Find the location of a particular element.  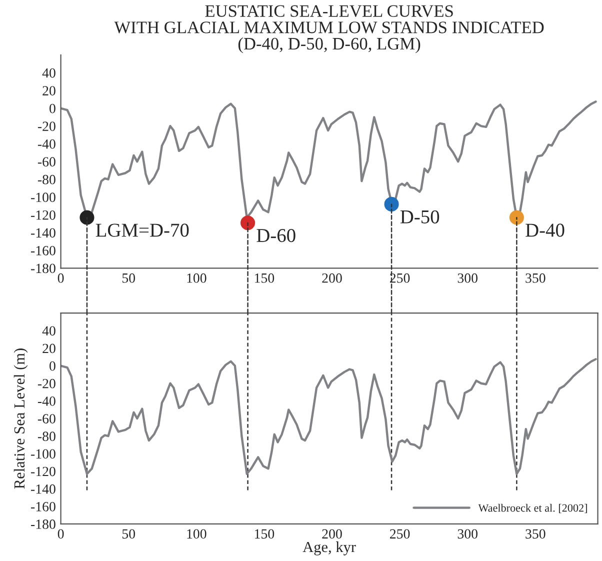

annotation: D-60 is located at coordinates (276, 235).